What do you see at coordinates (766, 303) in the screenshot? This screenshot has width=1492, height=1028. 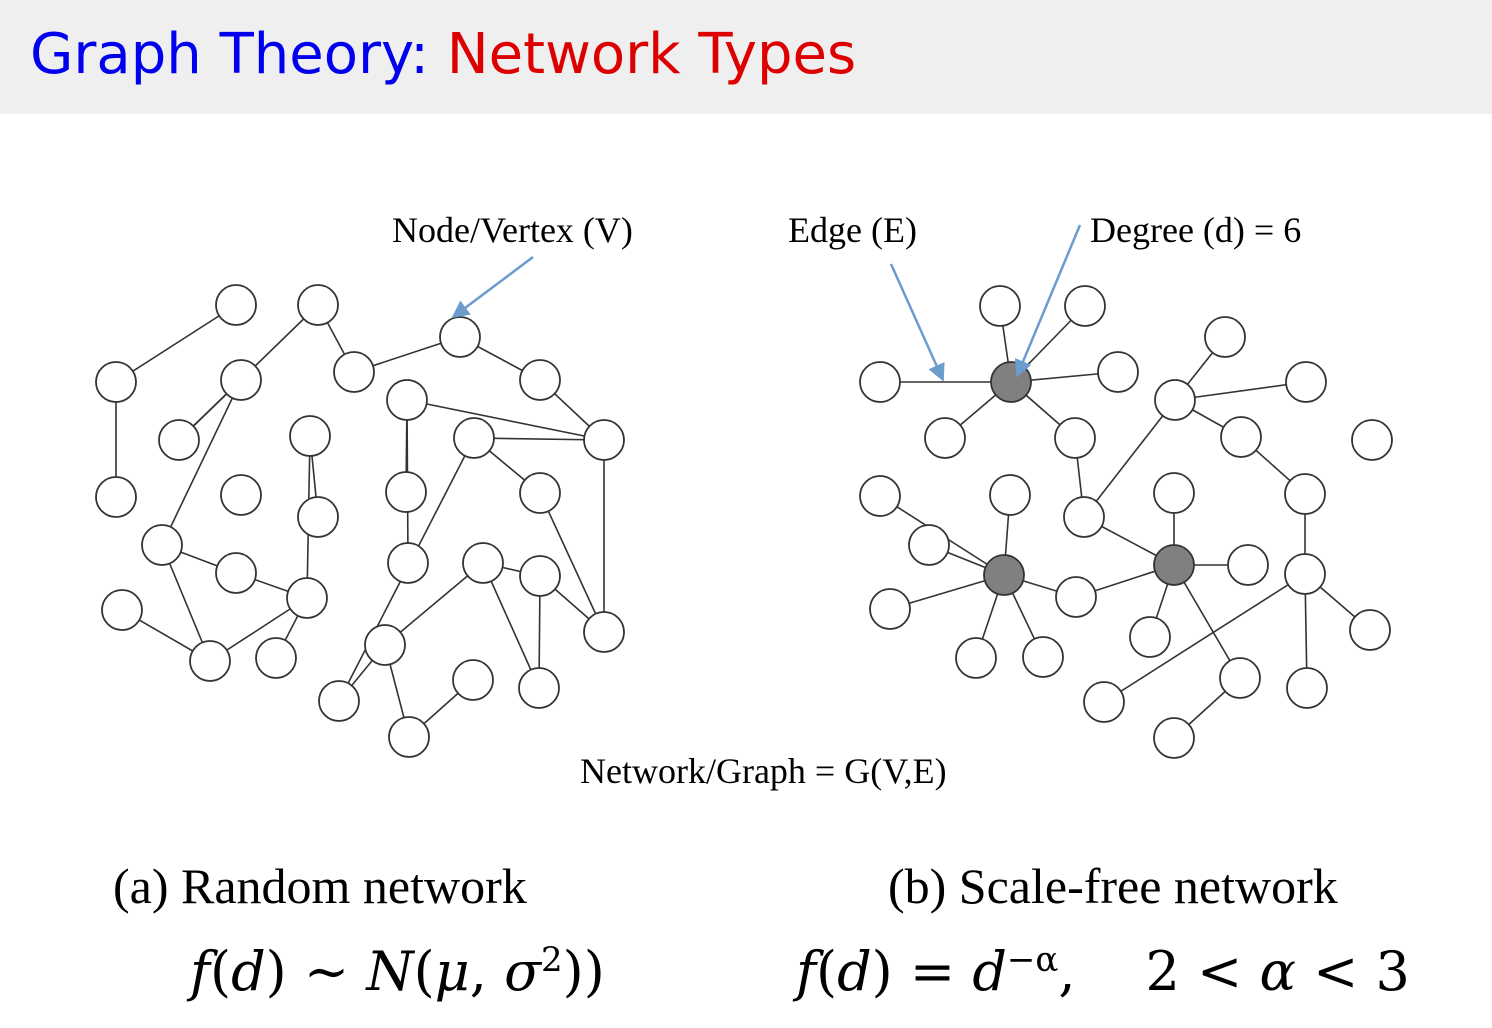 I see `annotation-arrows` at bounding box center [766, 303].